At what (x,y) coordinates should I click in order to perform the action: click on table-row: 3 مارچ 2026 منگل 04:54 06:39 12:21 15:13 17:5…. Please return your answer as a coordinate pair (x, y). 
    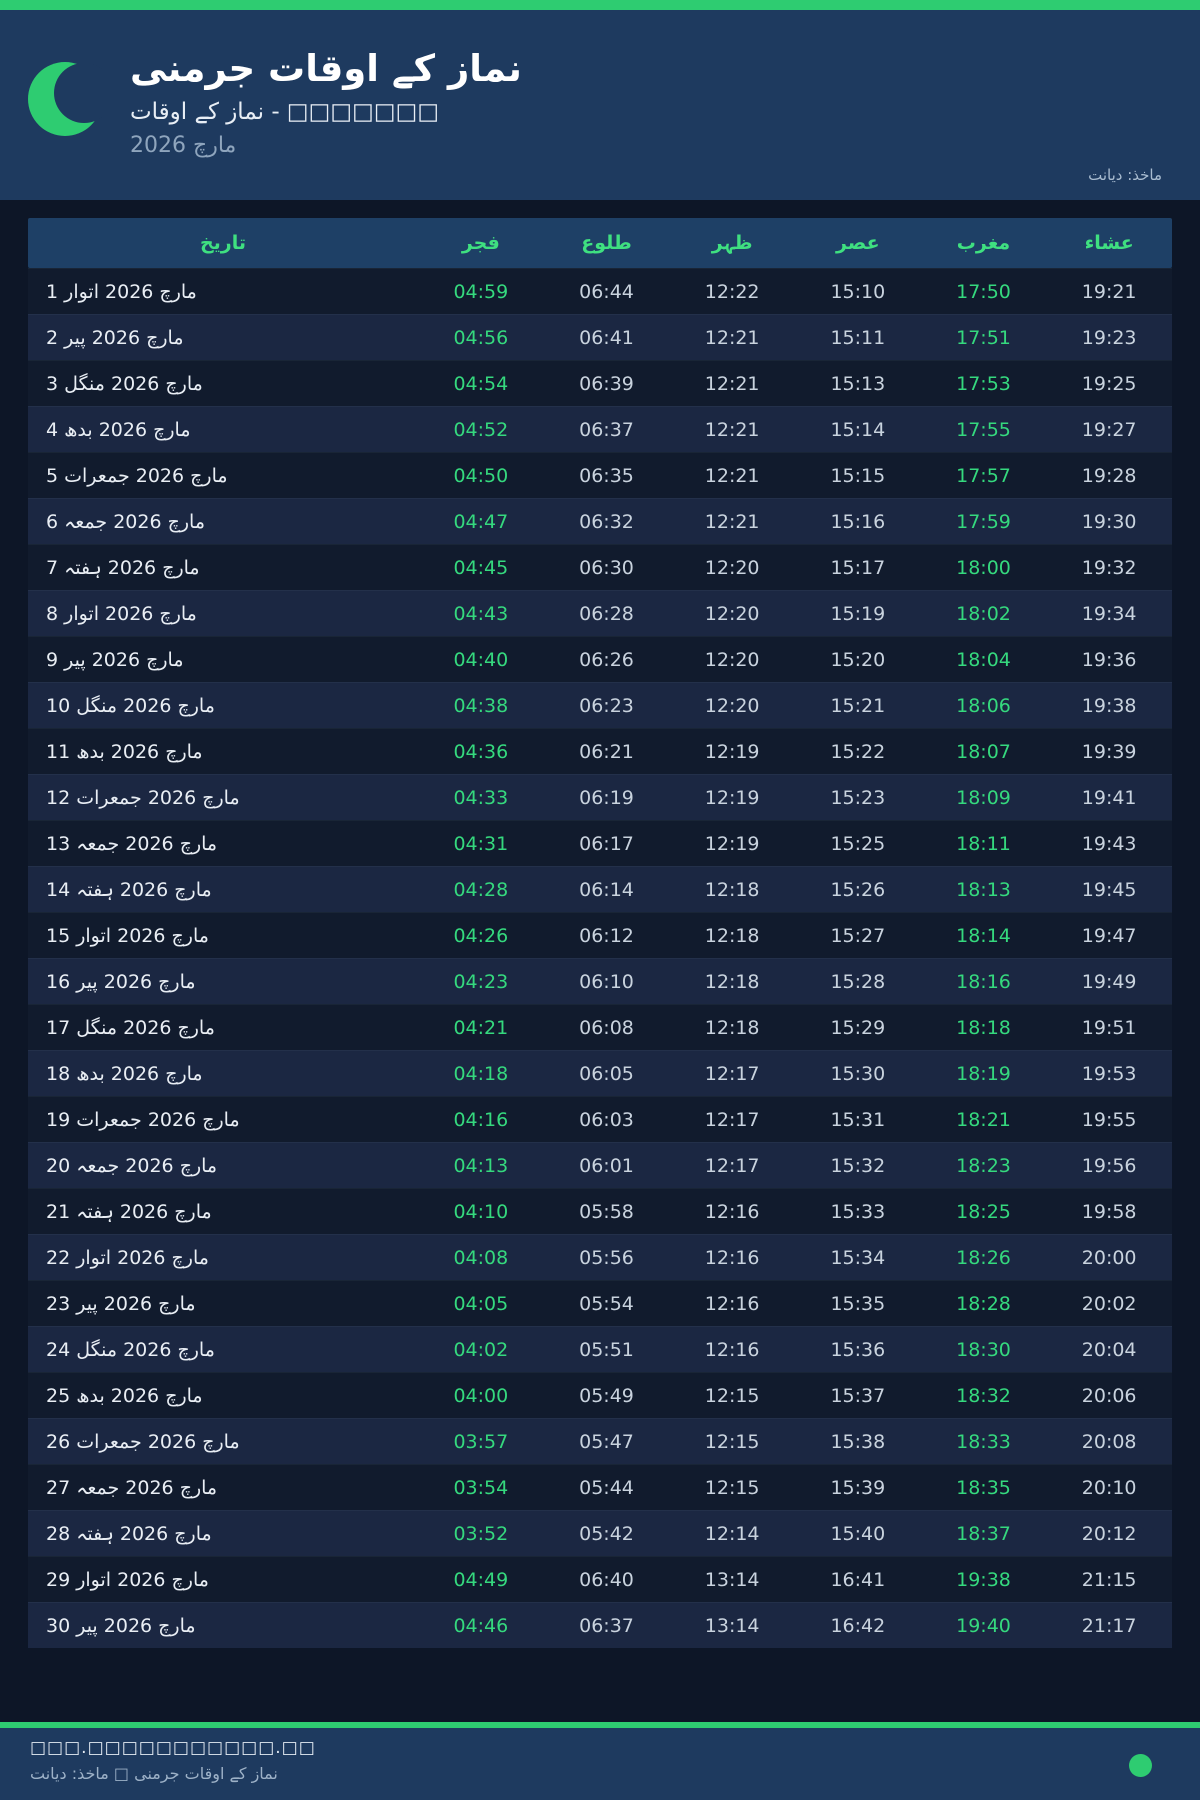
    Looking at the image, I should click on (600, 383).